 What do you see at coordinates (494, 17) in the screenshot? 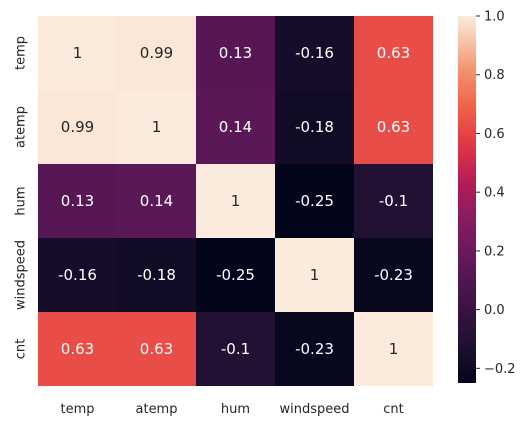
I see `colorbar-tick-label: 1.0` at bounding box center [494, 17].